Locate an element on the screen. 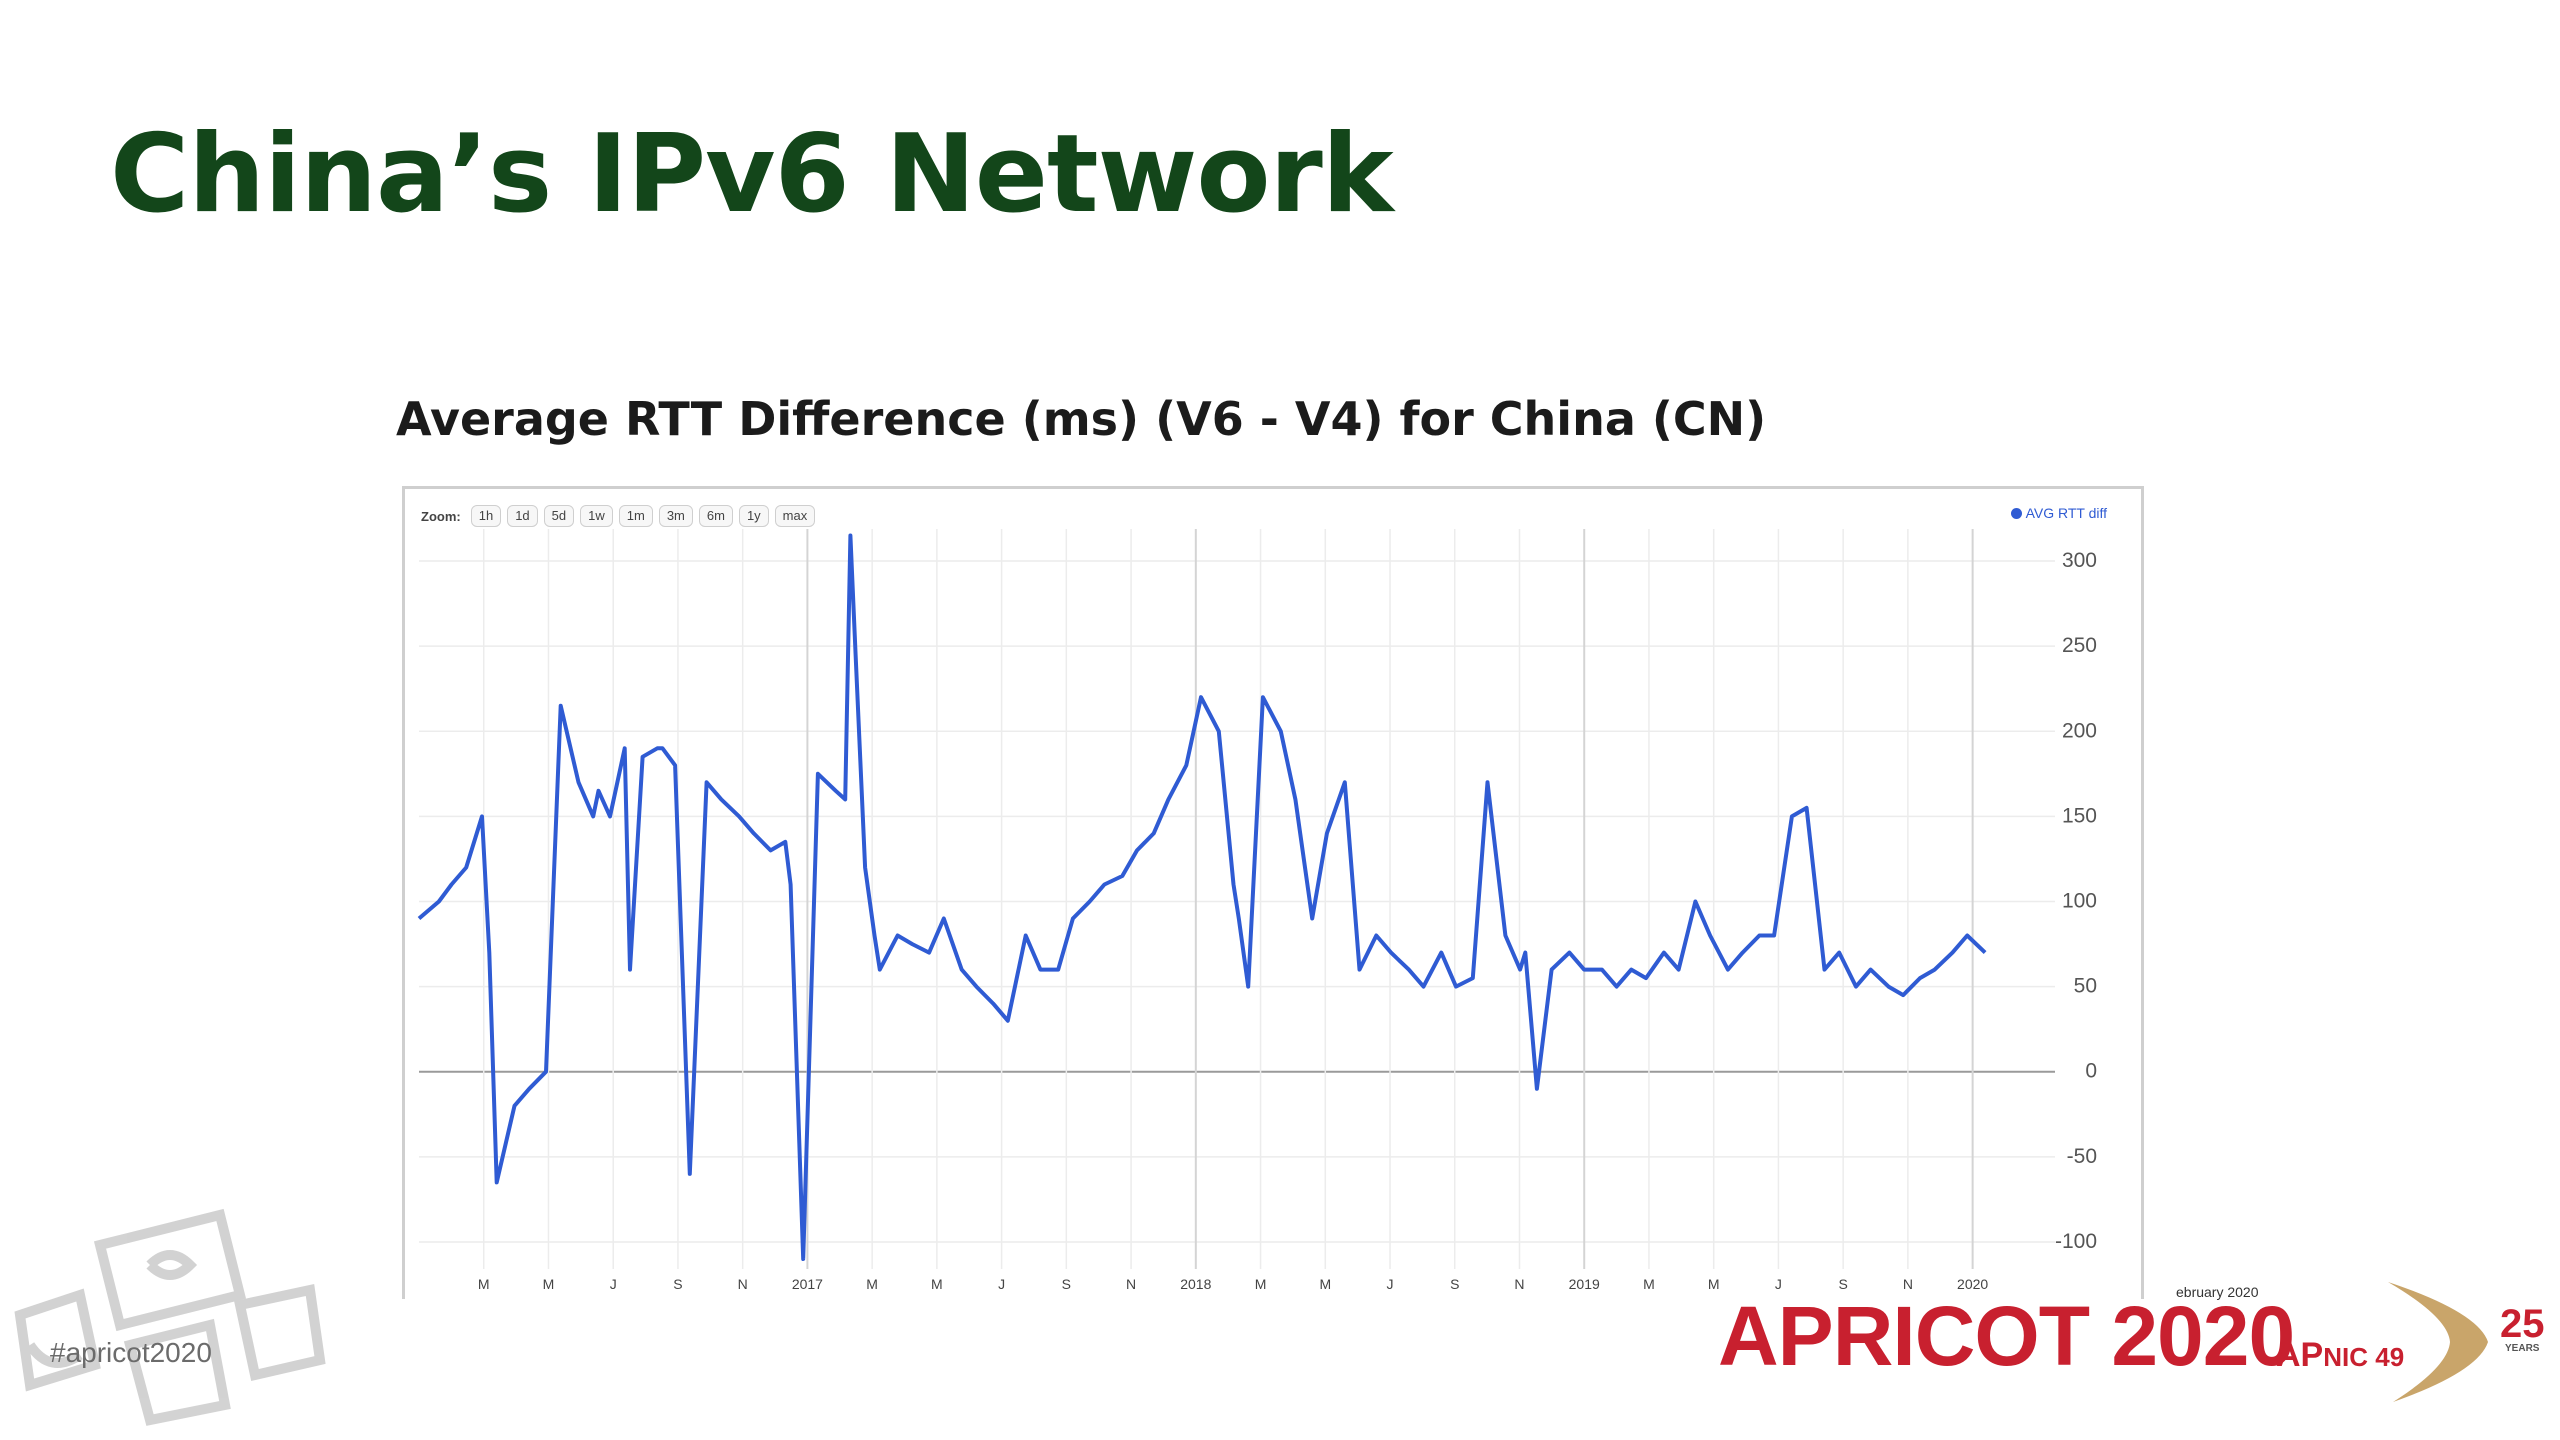  event-name: APRICOT 2020 is located at coordinates (2006, 1336).